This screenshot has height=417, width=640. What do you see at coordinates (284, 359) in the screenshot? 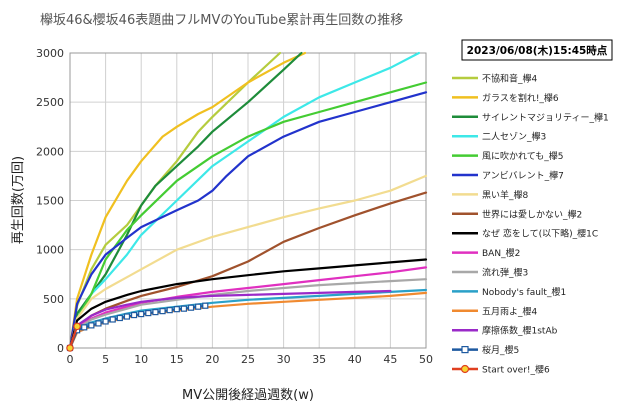
I see `x-tick-label: 30` at bounding box center [284, 359].